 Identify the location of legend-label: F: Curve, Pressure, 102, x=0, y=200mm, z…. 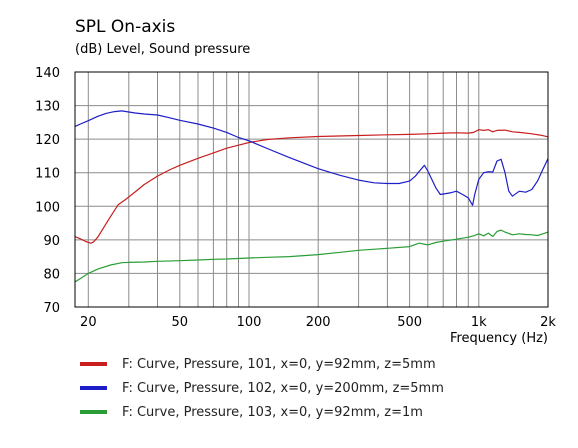
(283, 388).